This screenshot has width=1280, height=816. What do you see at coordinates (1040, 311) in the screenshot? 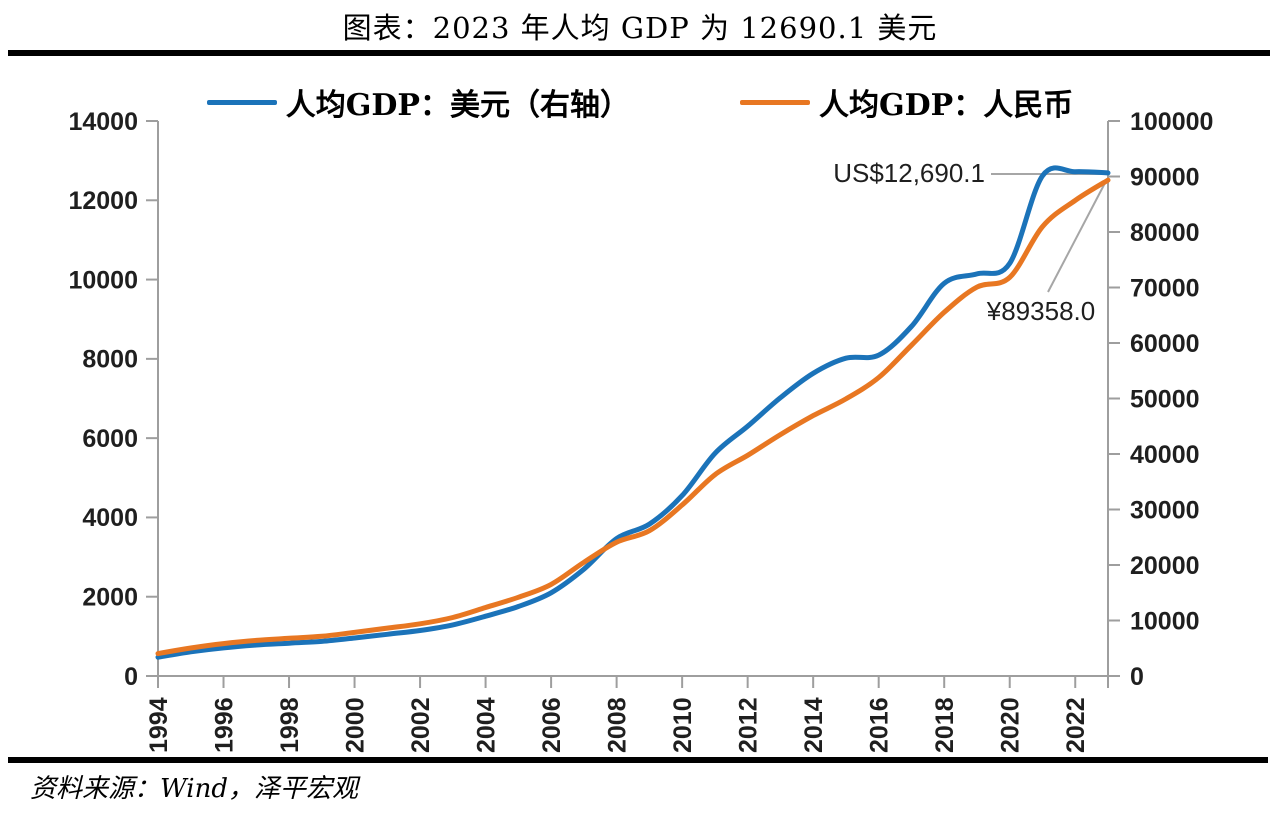
I see `annotation-rmb-label: ¥89358.0` at bounding box center [1040, 311].